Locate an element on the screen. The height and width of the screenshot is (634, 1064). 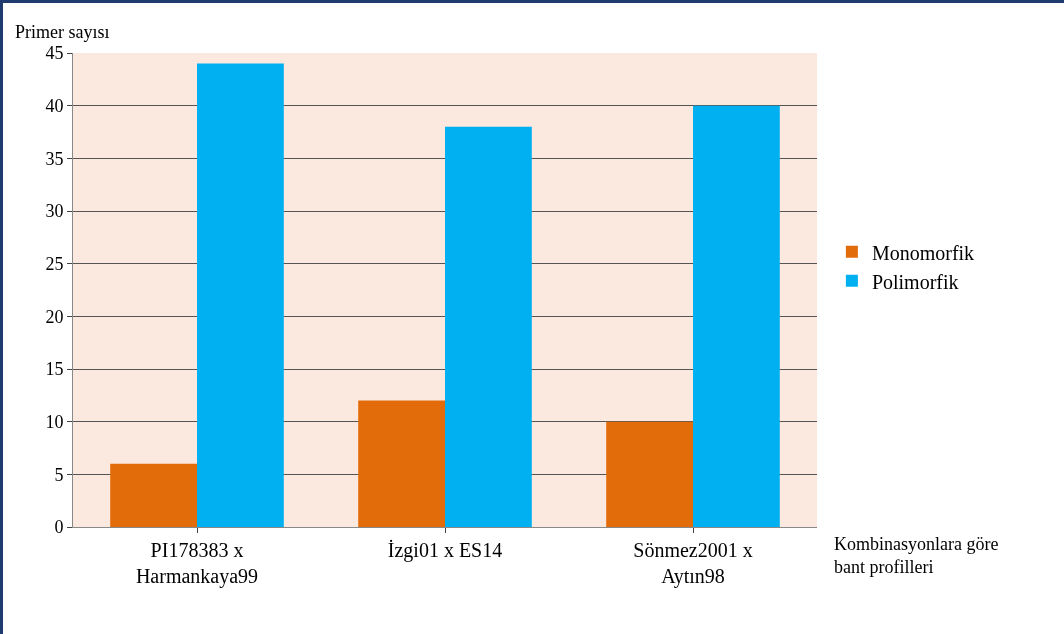
x-tick-label: Sönmez2001 x Aytın98 is located at coordinates (693, 563).